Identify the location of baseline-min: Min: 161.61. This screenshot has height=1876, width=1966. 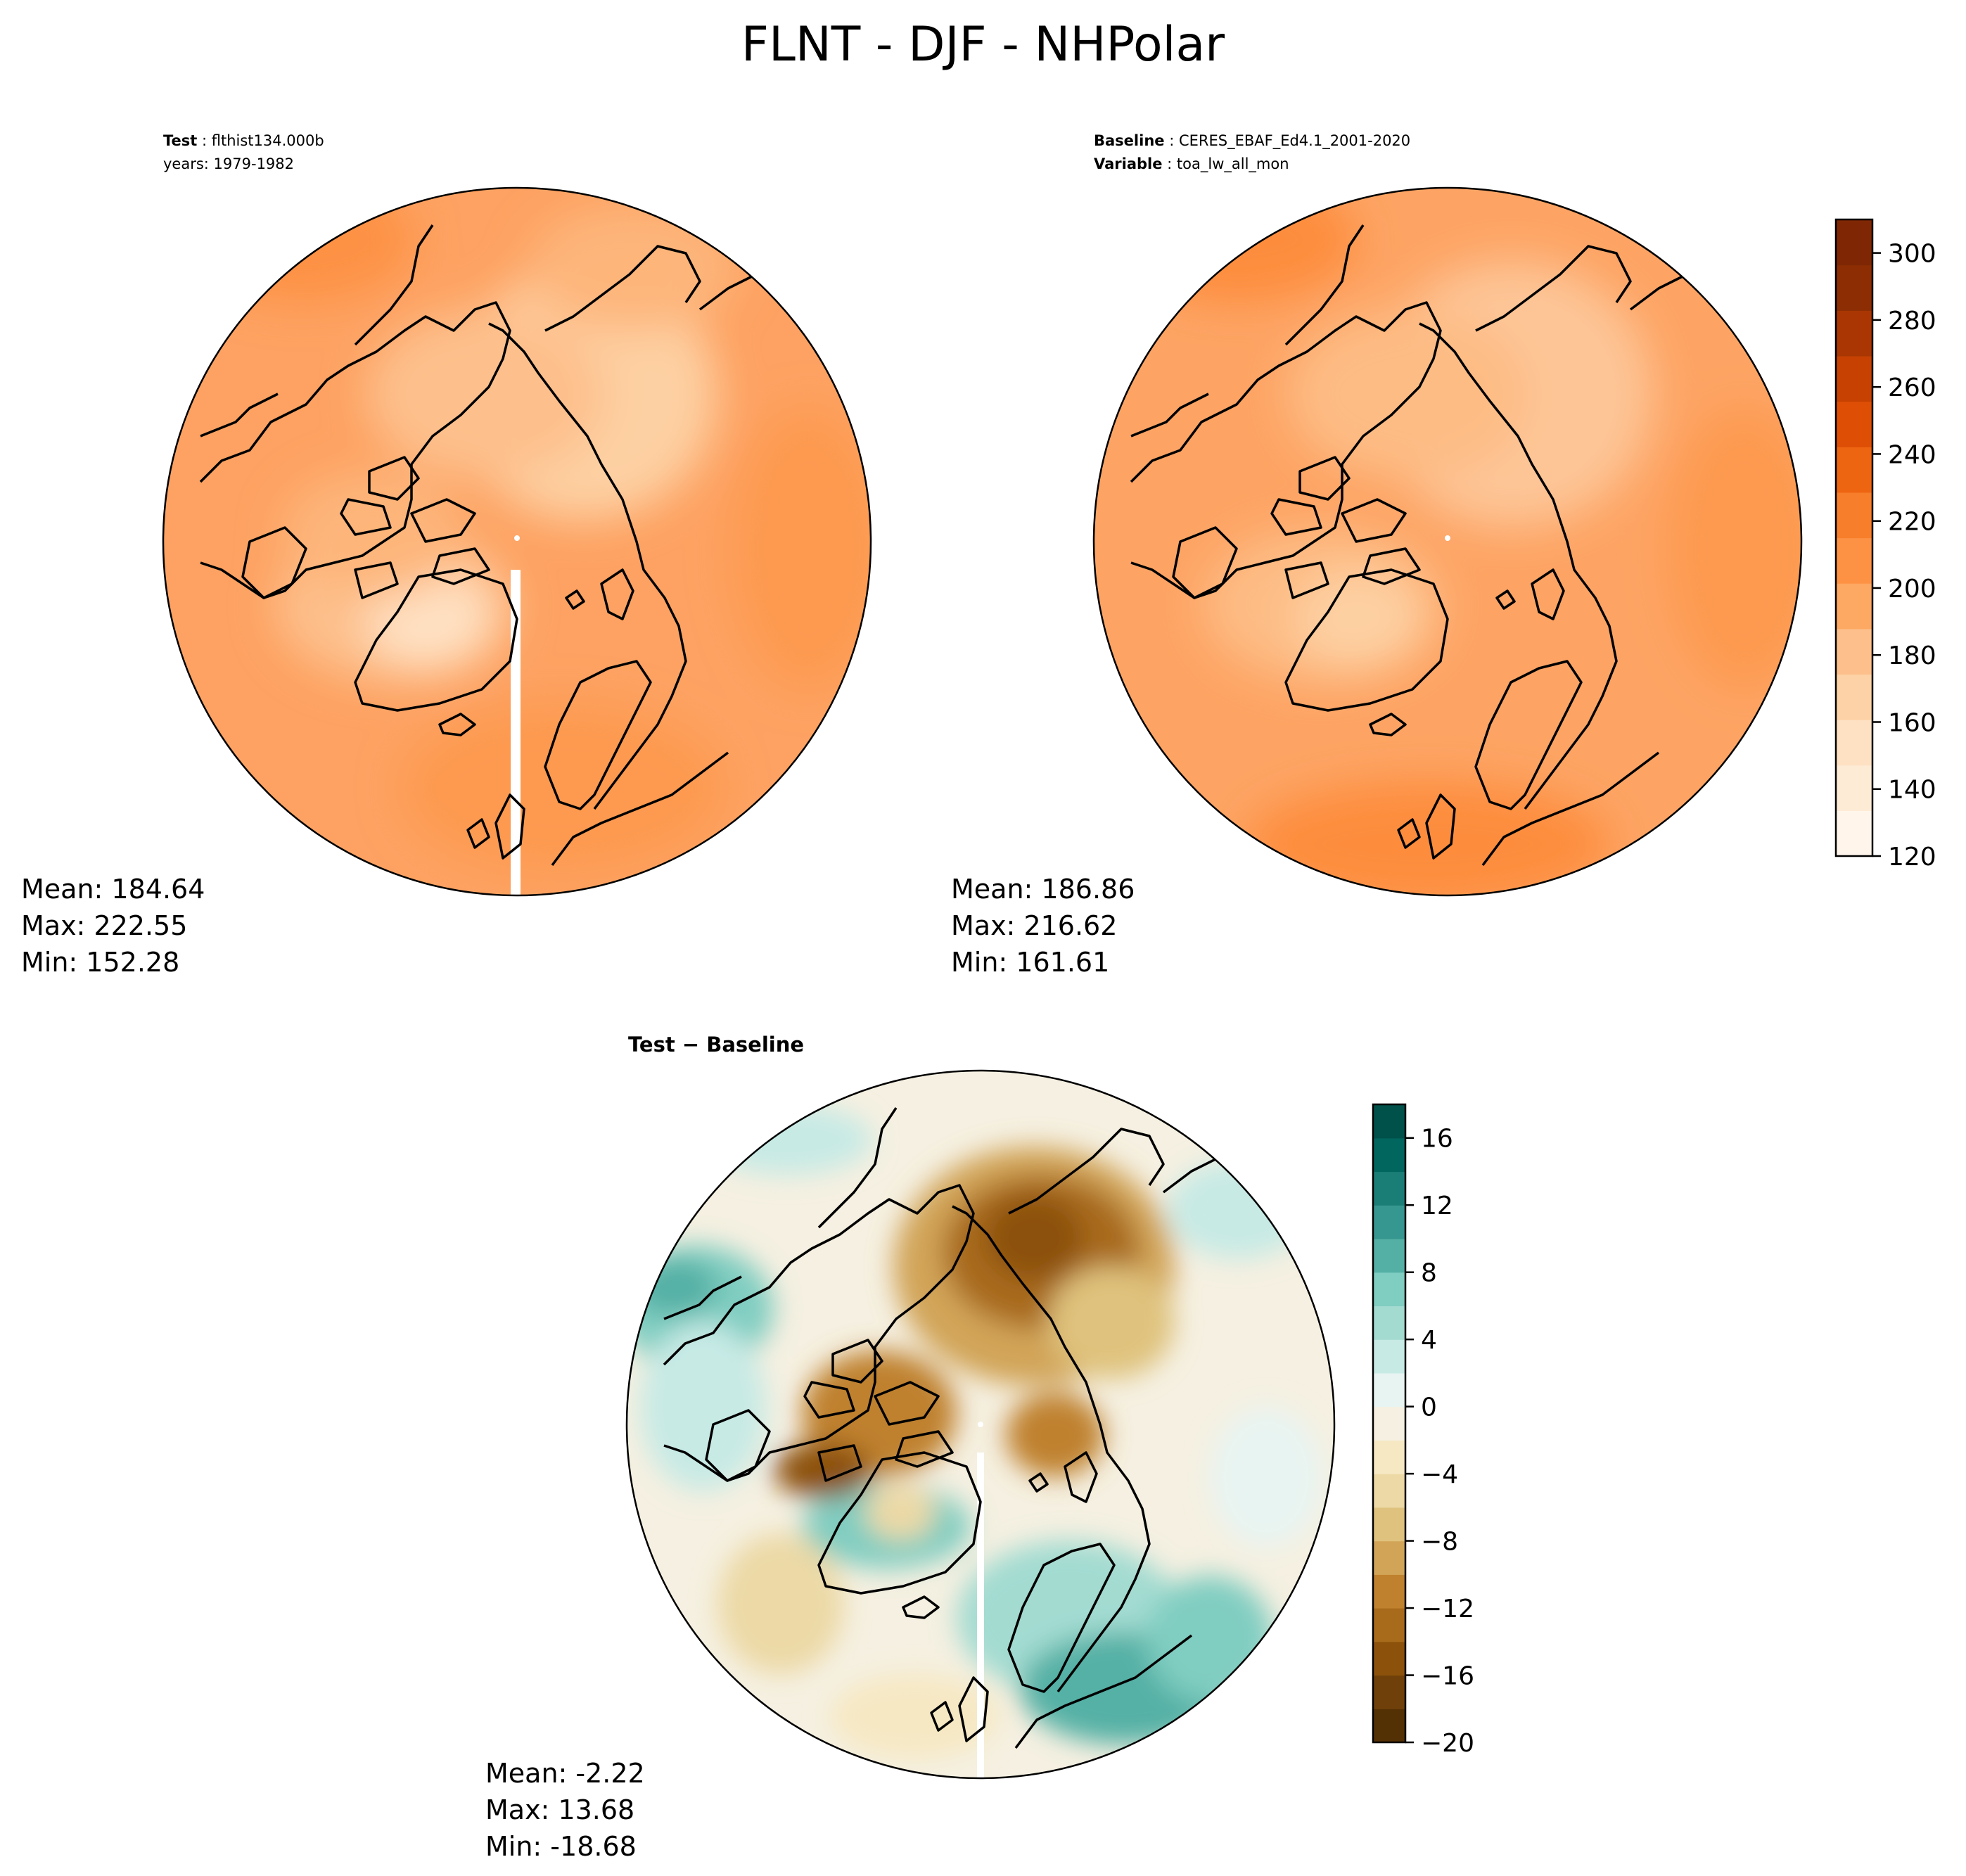
(1030, 963).